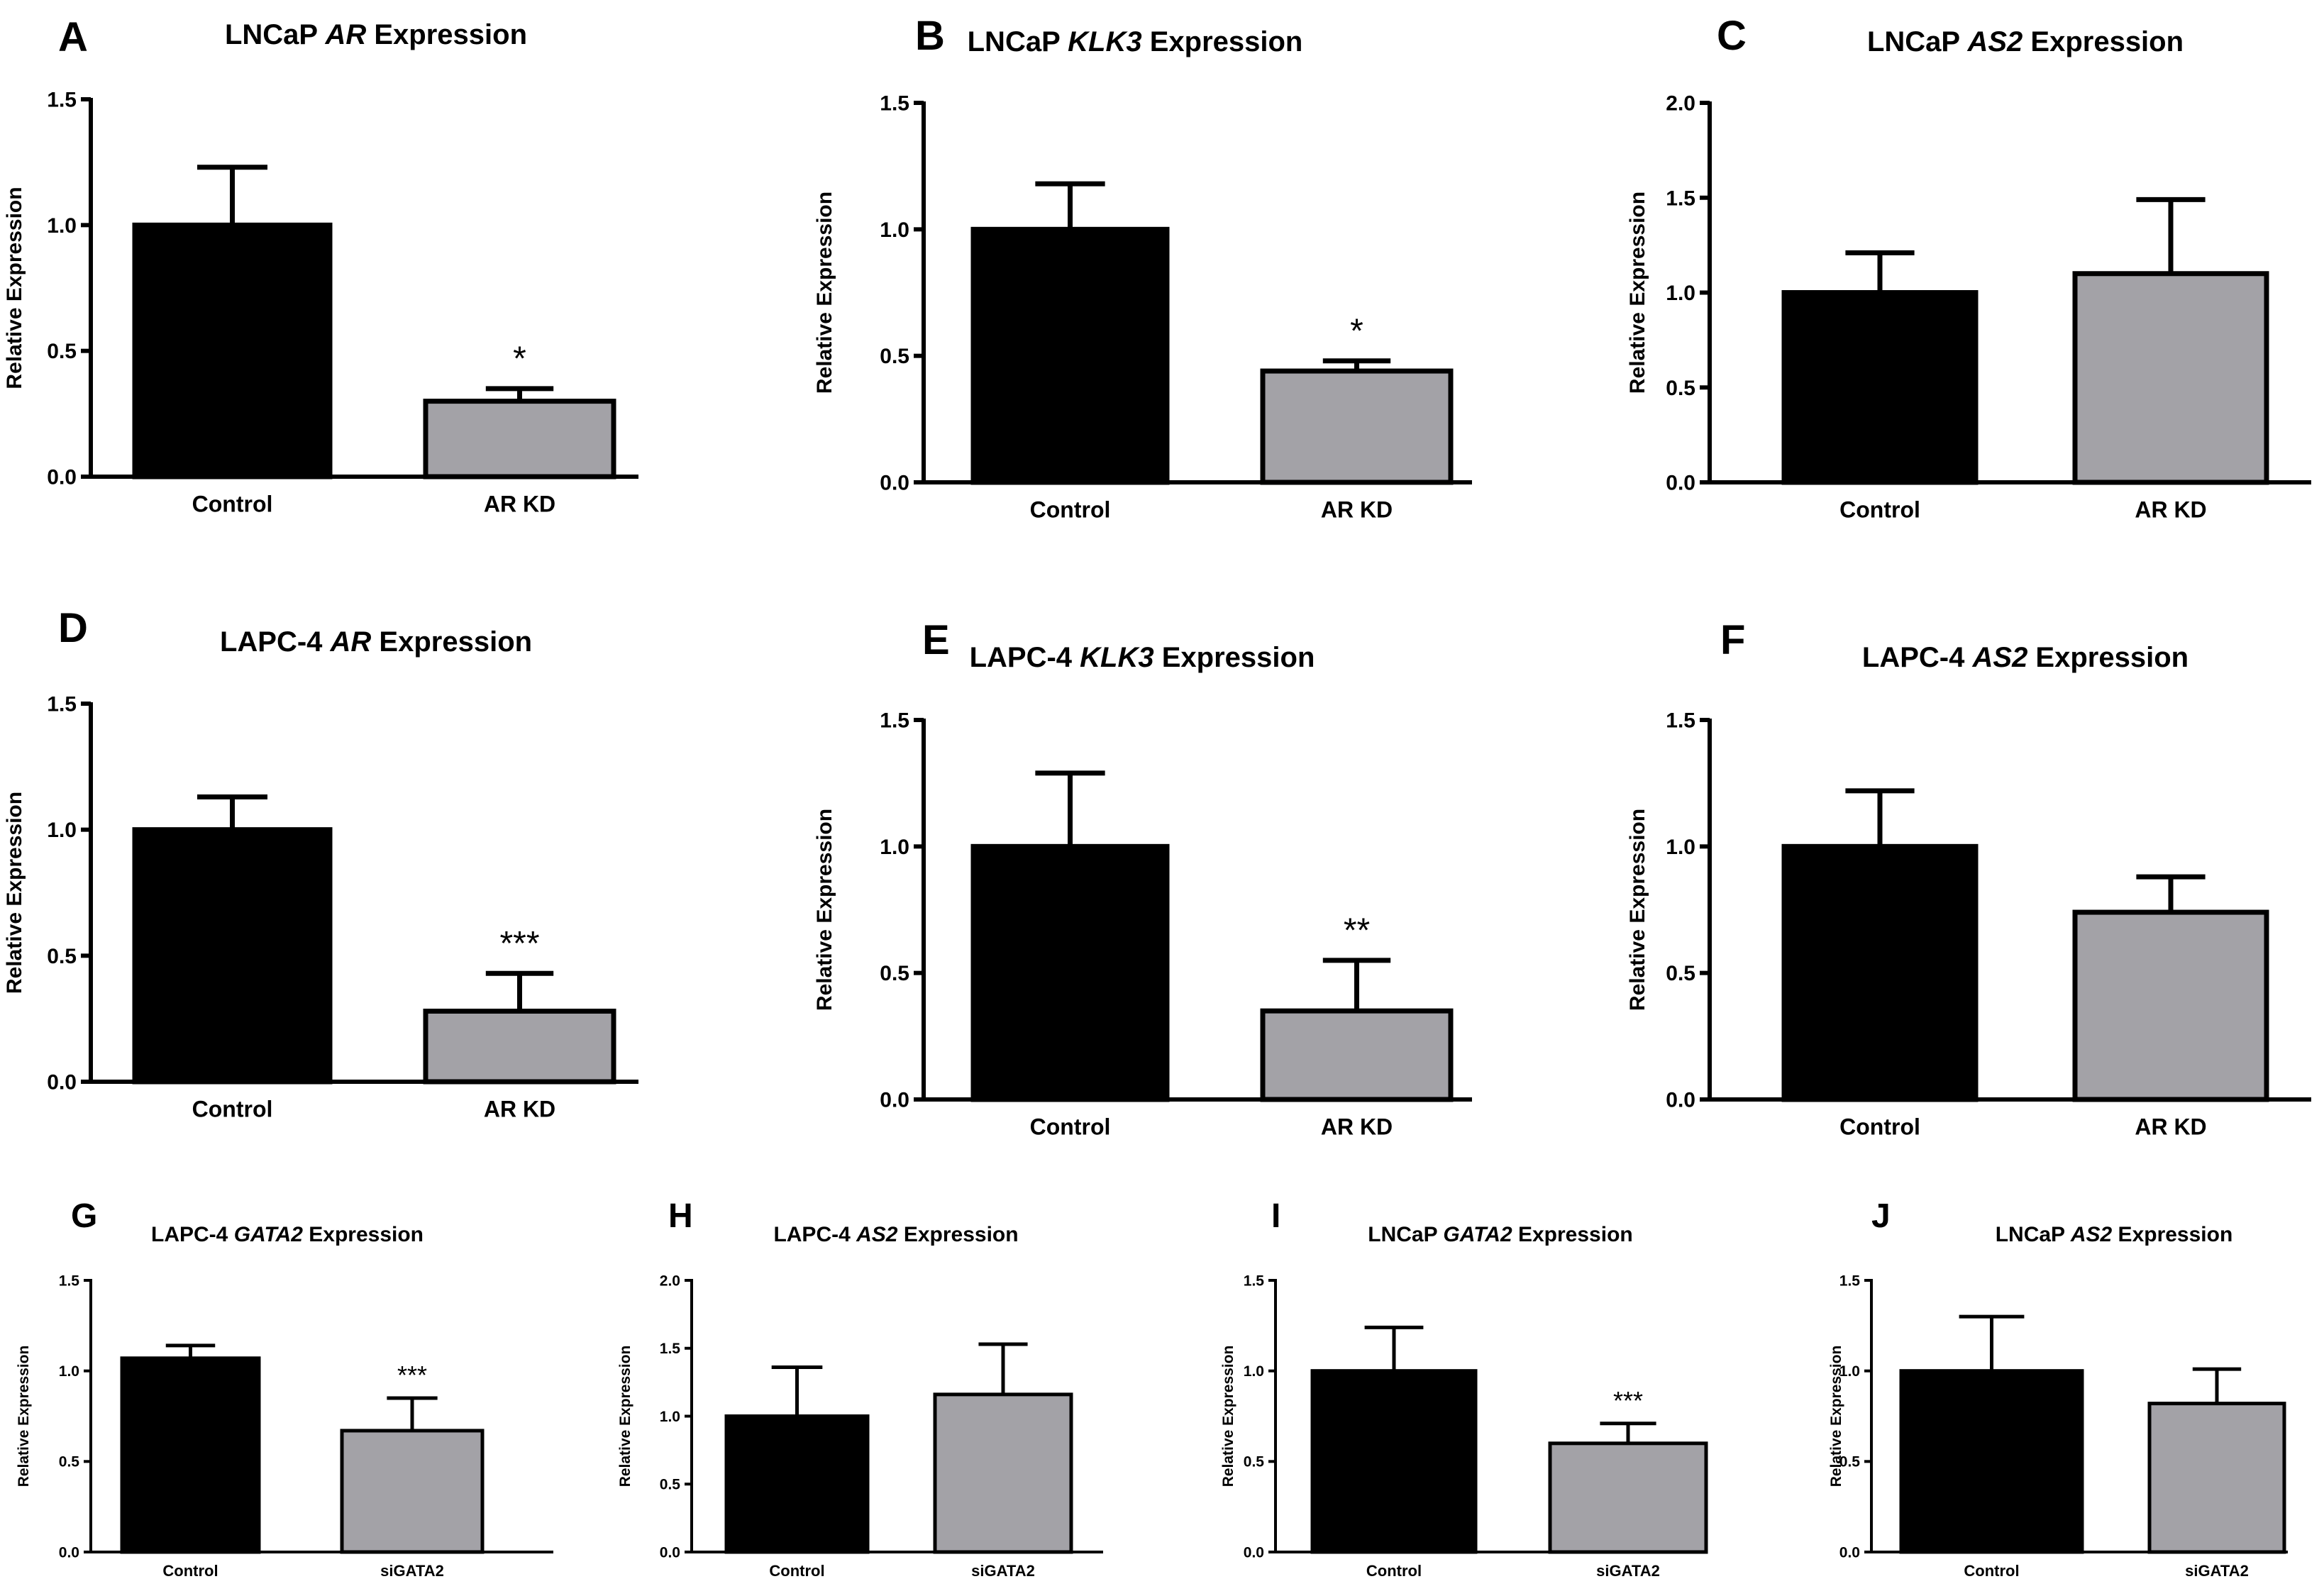 This screenshot has height=1596, width=2324. I want to click on chart-title: LAPC-4 AR Expression, so click(376, 642).